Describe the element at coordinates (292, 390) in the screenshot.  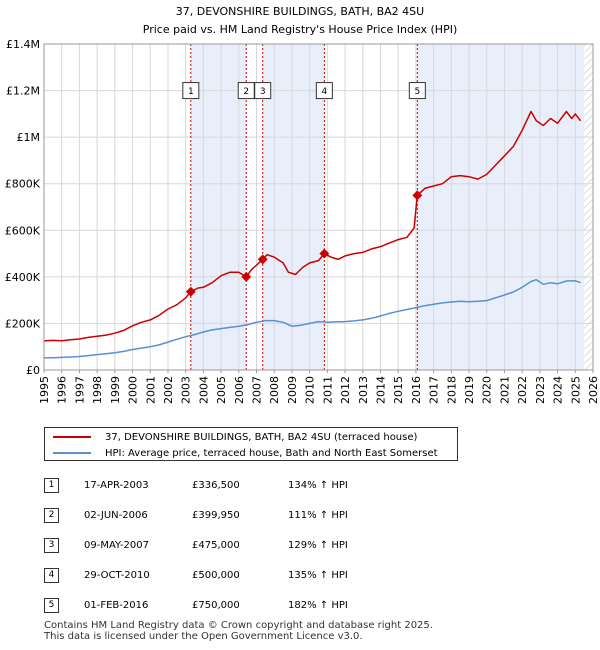
I see `x-tick-label: 2009` at that location.